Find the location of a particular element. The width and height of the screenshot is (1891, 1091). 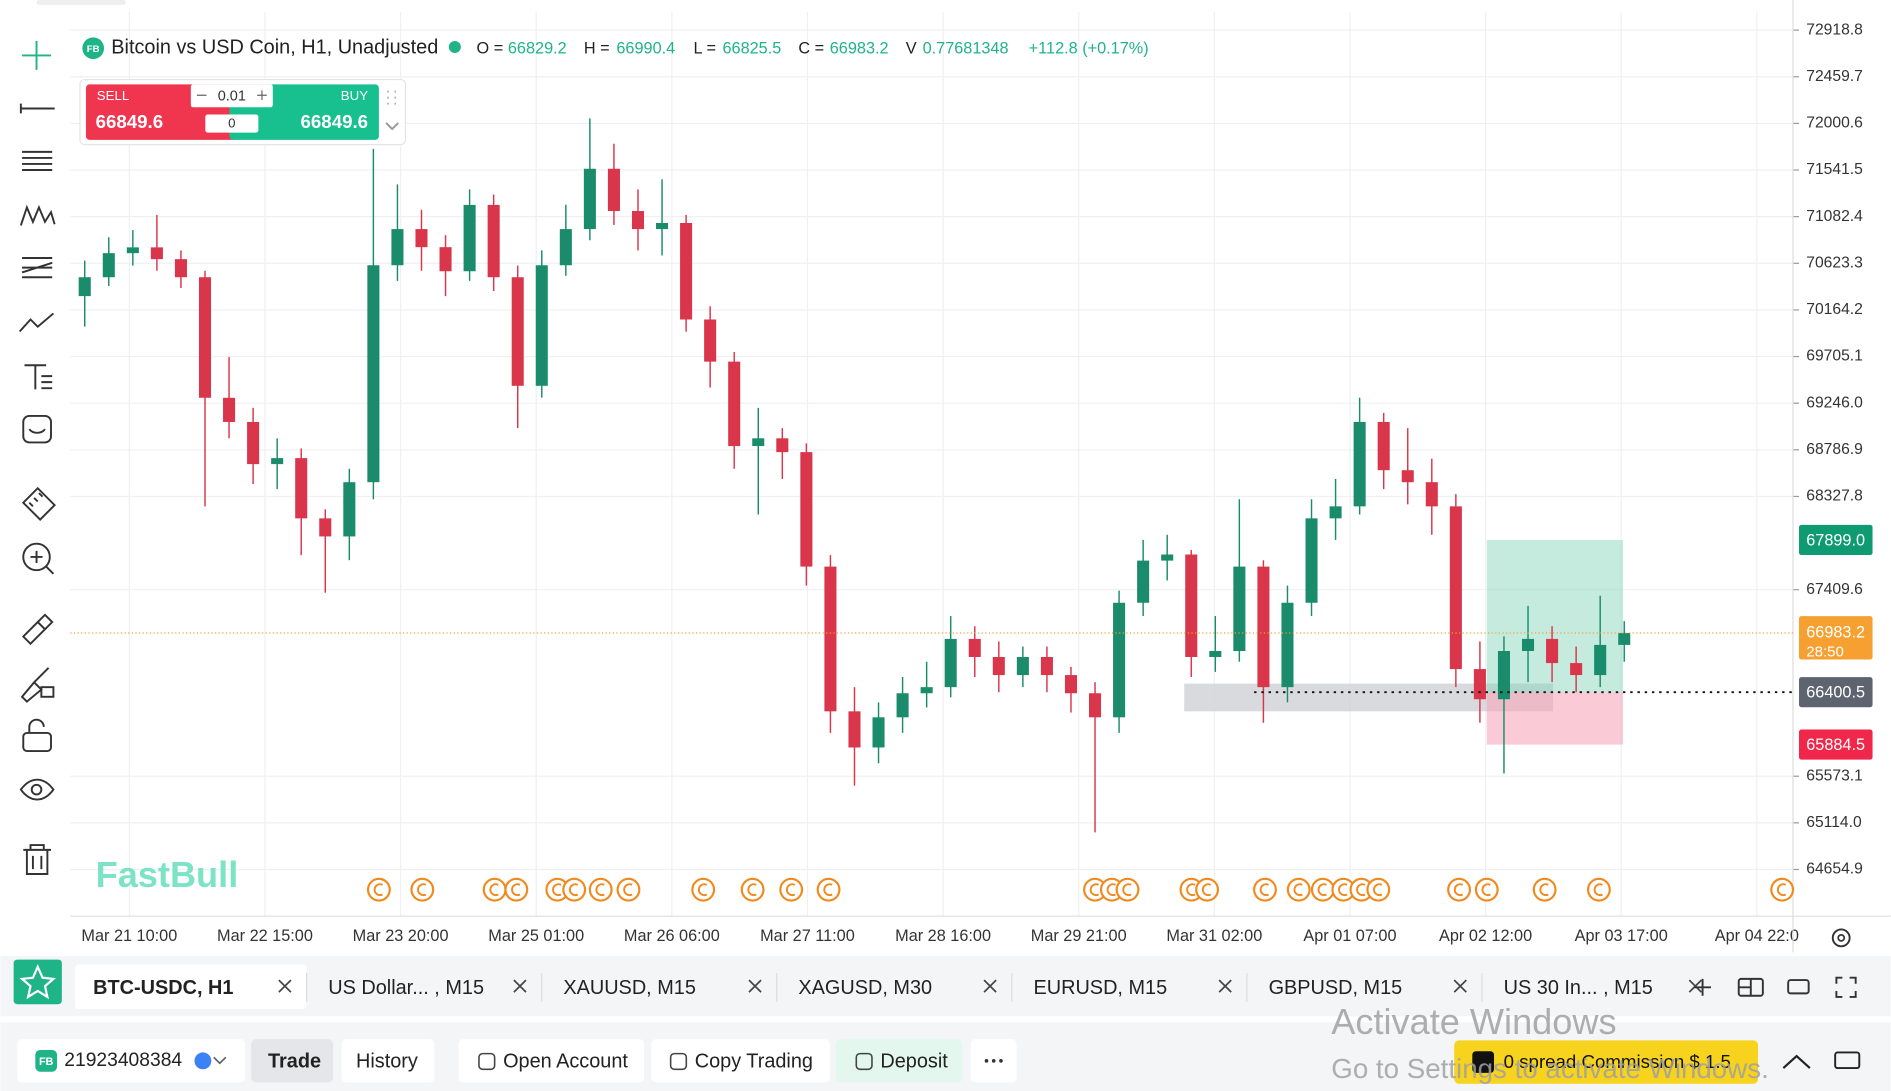

channel-tool is located at coordinates (37, 268).